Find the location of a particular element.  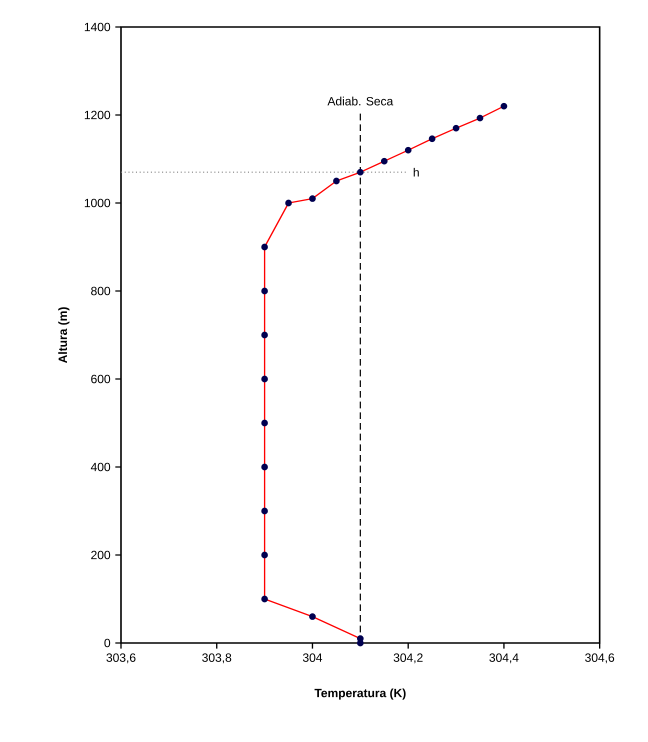

x-tick-label: 303,6 is located at coordinates (121, 658).